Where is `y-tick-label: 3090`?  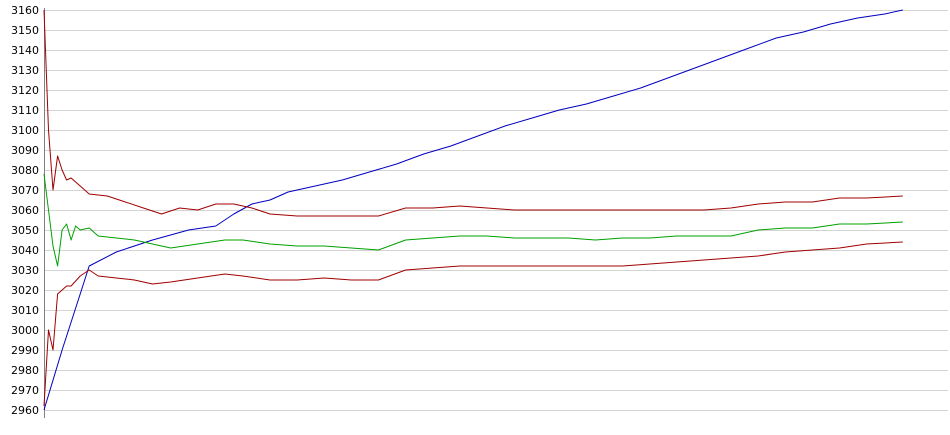 y-tick-label: 3090 is located at coordinates (25, 150).